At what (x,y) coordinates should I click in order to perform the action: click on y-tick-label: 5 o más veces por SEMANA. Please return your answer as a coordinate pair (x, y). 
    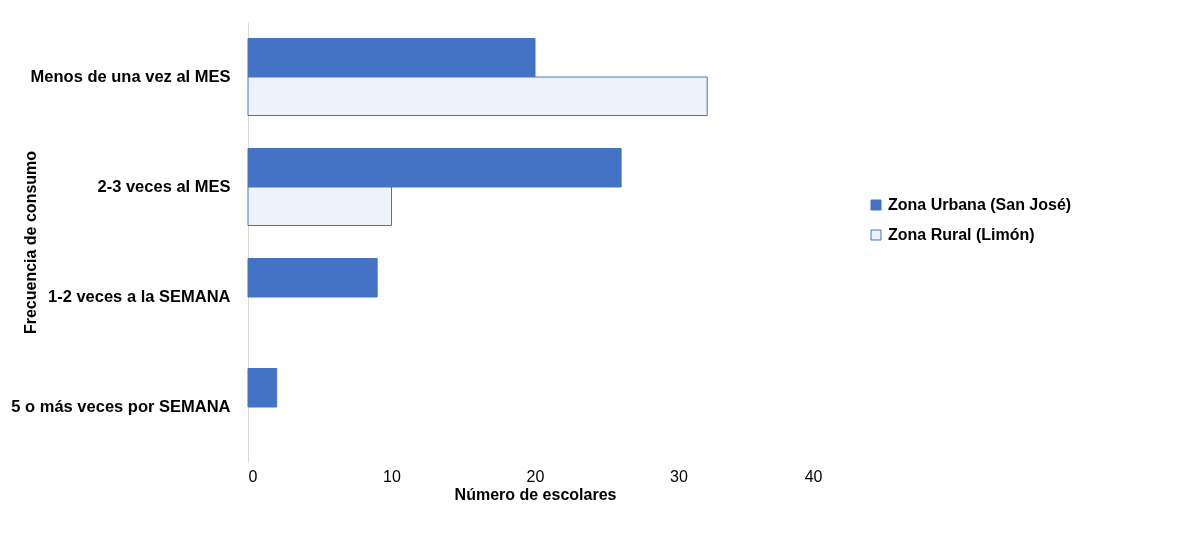
    Looking at the image, I should click on (121, 406).